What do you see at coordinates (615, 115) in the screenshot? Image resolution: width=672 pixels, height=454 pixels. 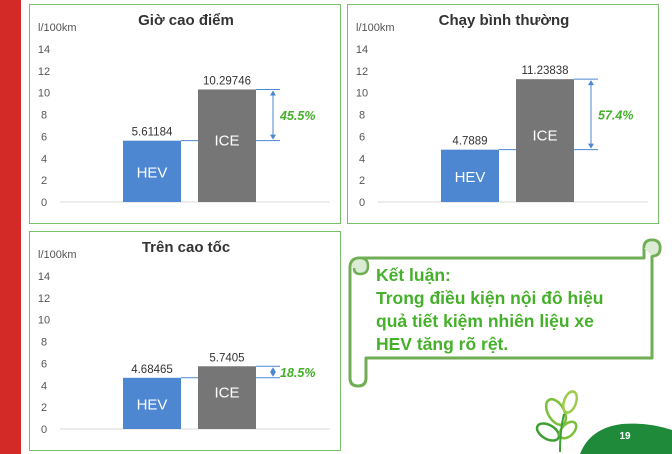 I see `difference-percent-label: 57.4%` at bounding box center [615, 115].